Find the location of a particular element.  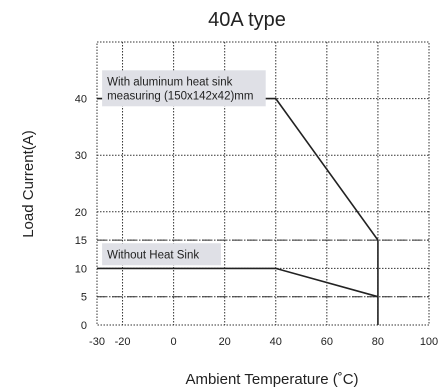

x-tick-label-4: 40 is located at coordinates (276, 342).